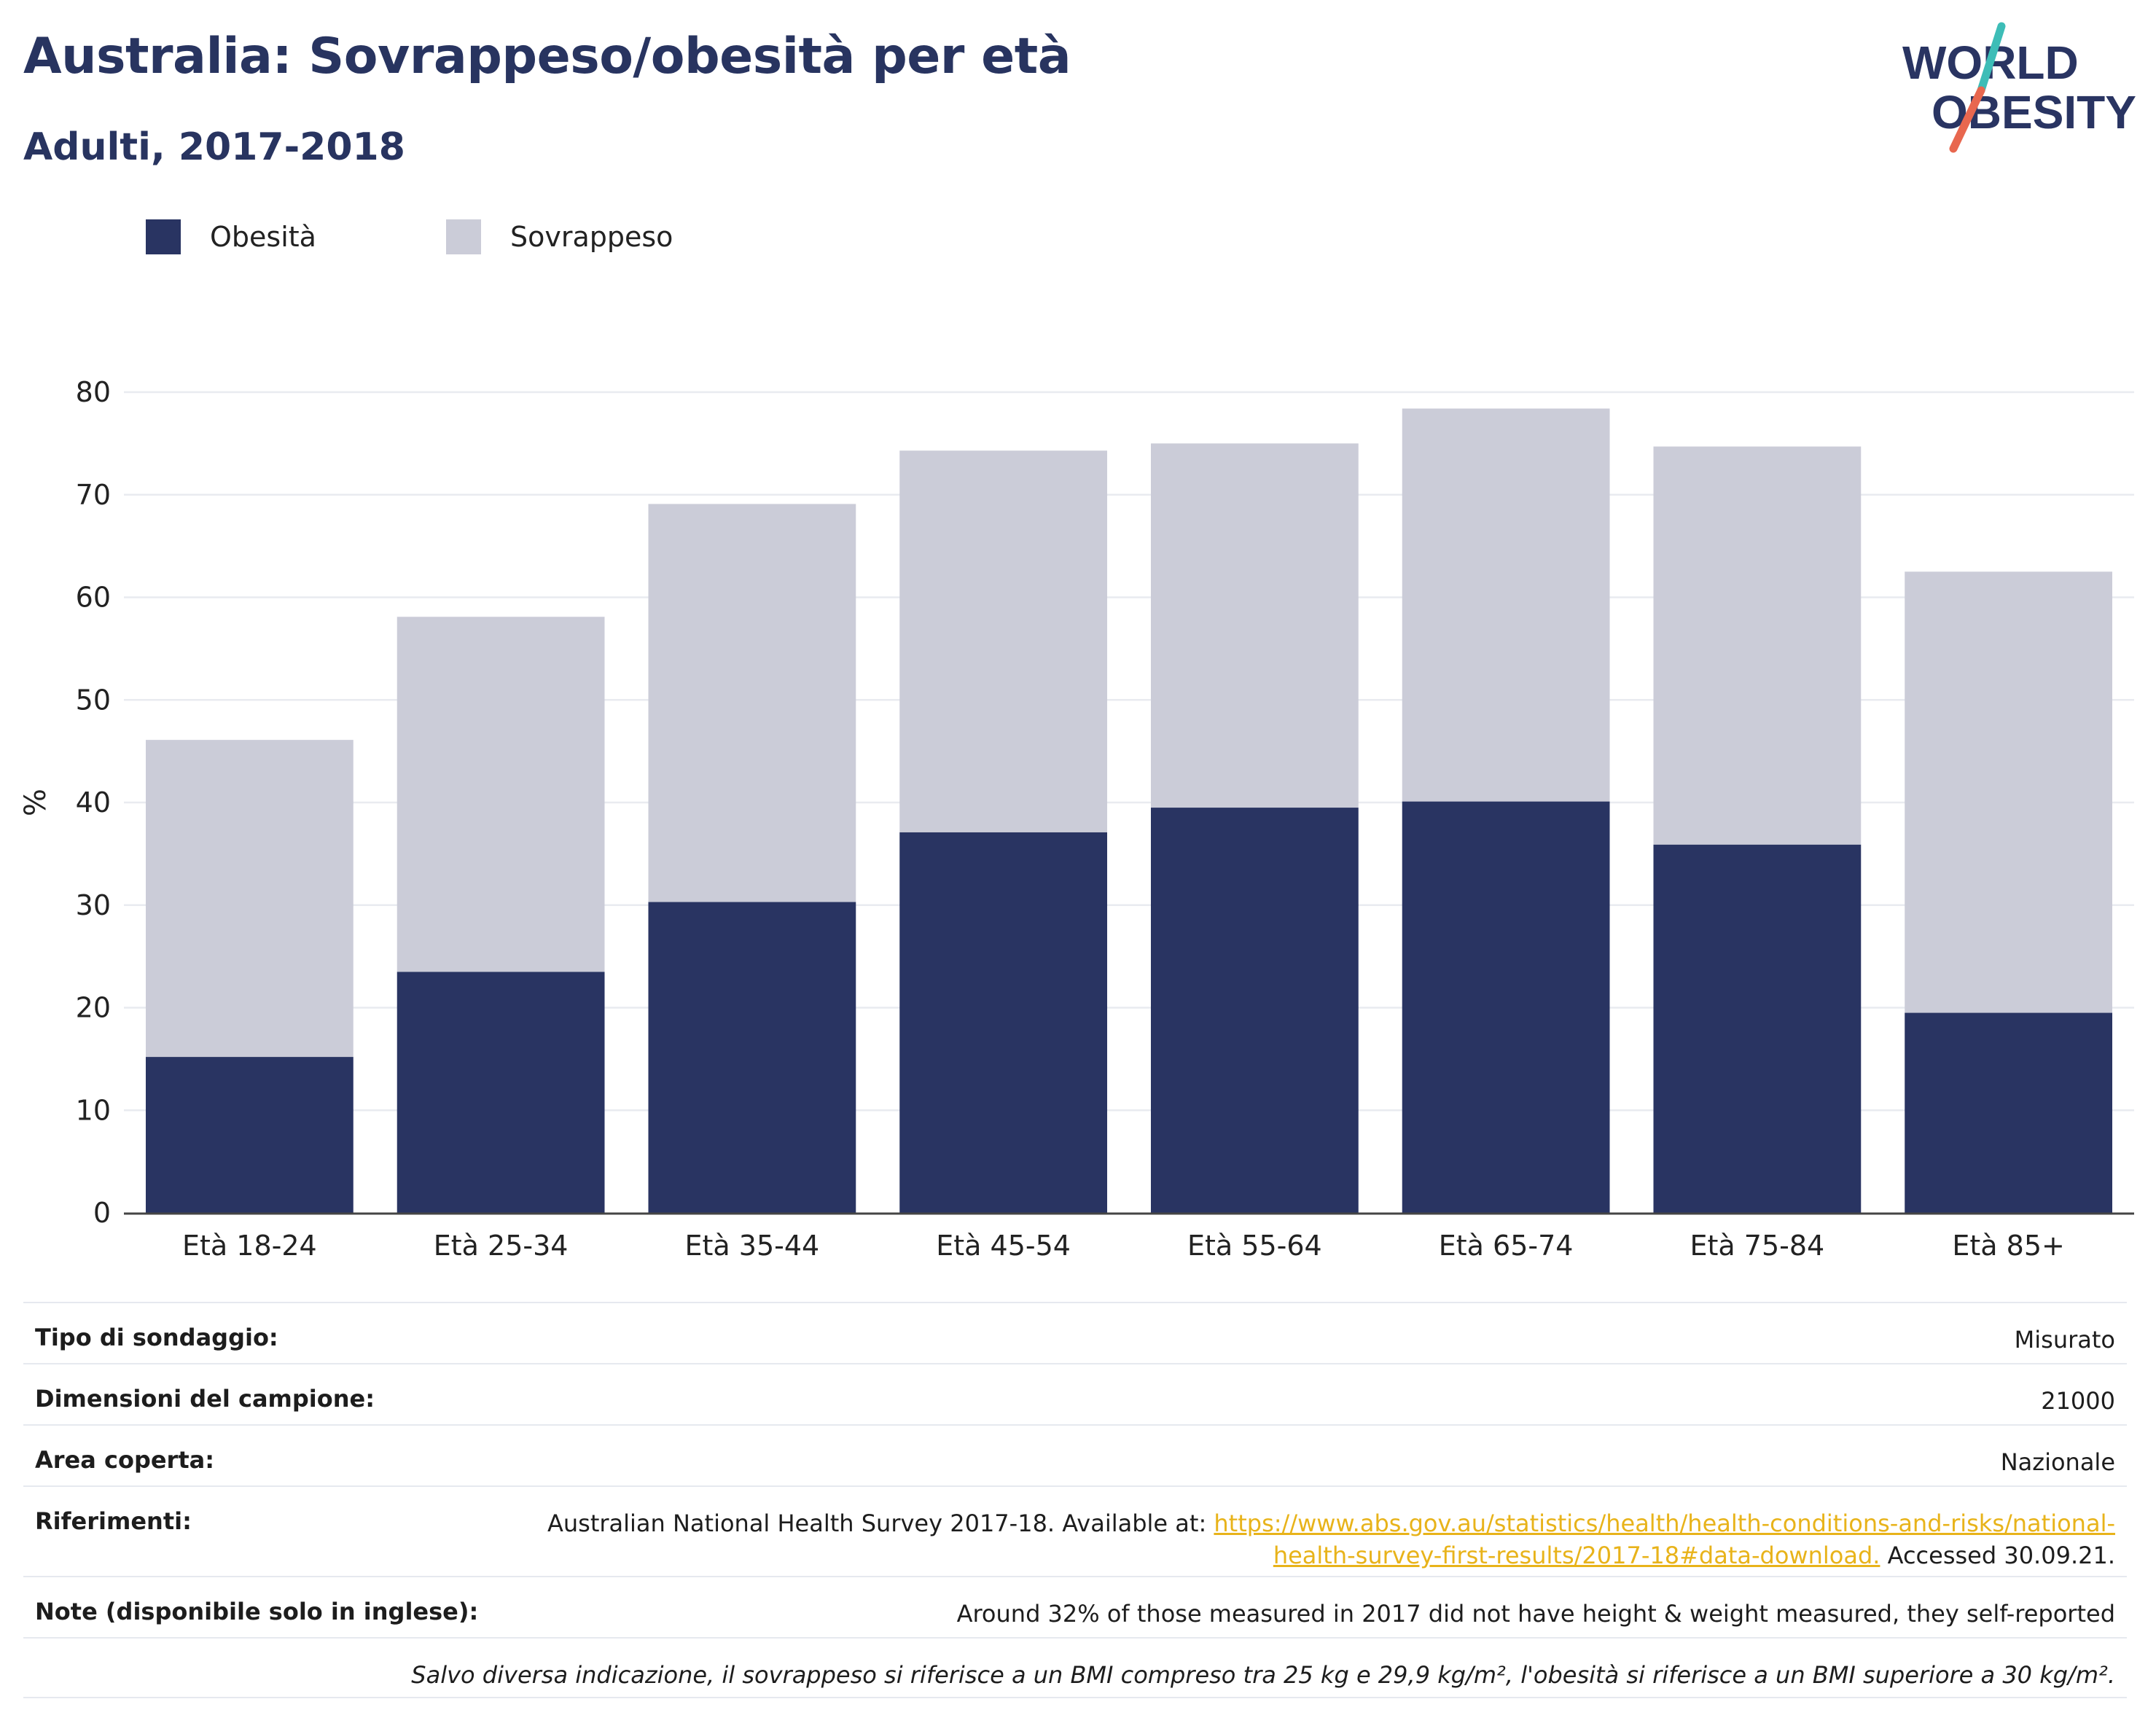 The image size is (2156, 1734). Describe the element at coordinates (94, 905) in the screenshot. I see `y-tick-label-30: 30` at that location.